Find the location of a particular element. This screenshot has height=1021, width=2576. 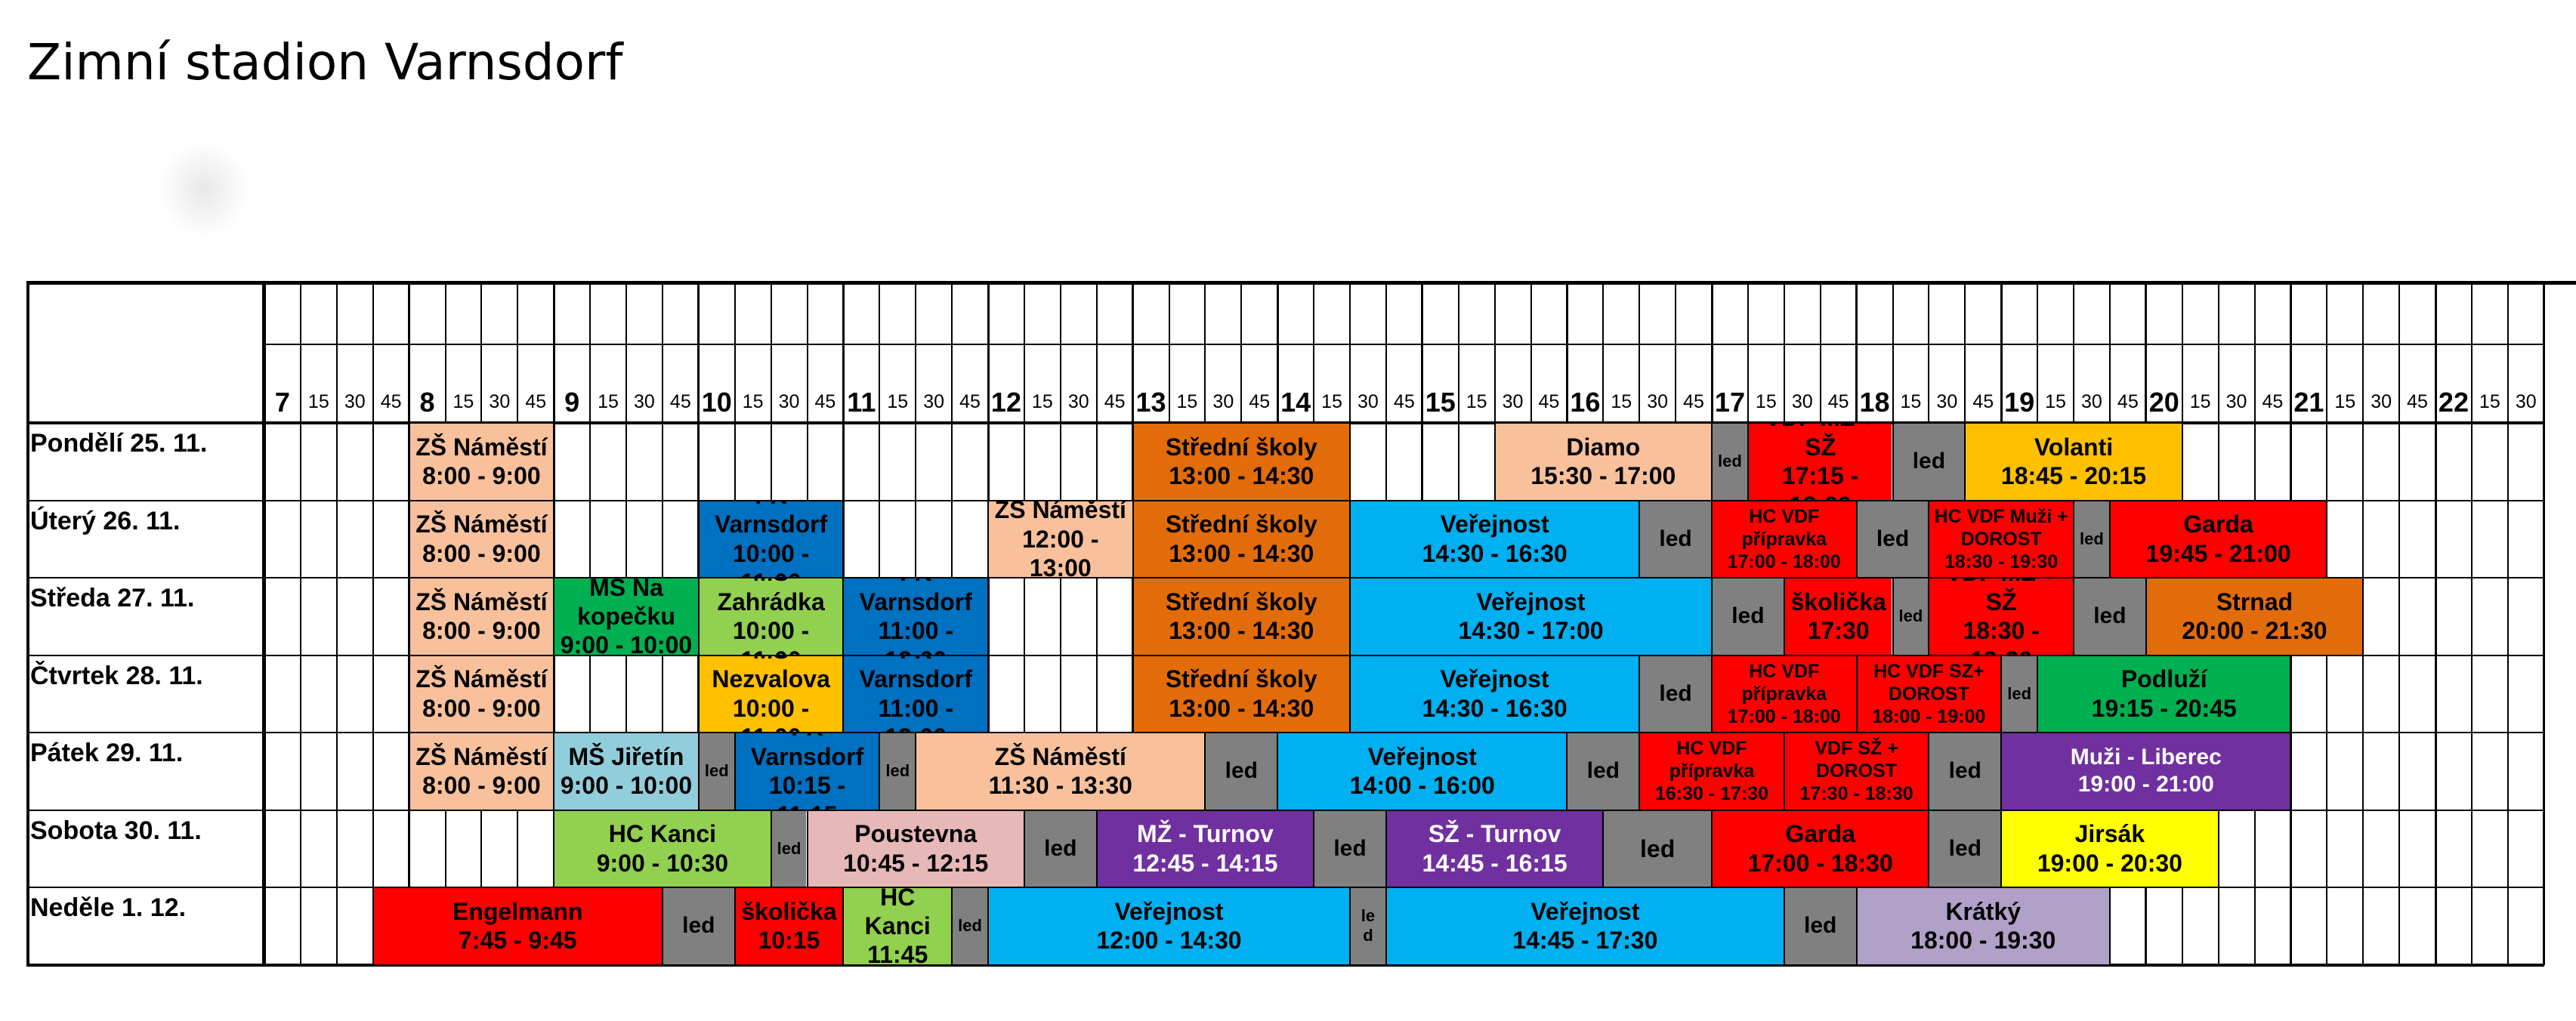

table-left-border is located at coordinates (27, 623).